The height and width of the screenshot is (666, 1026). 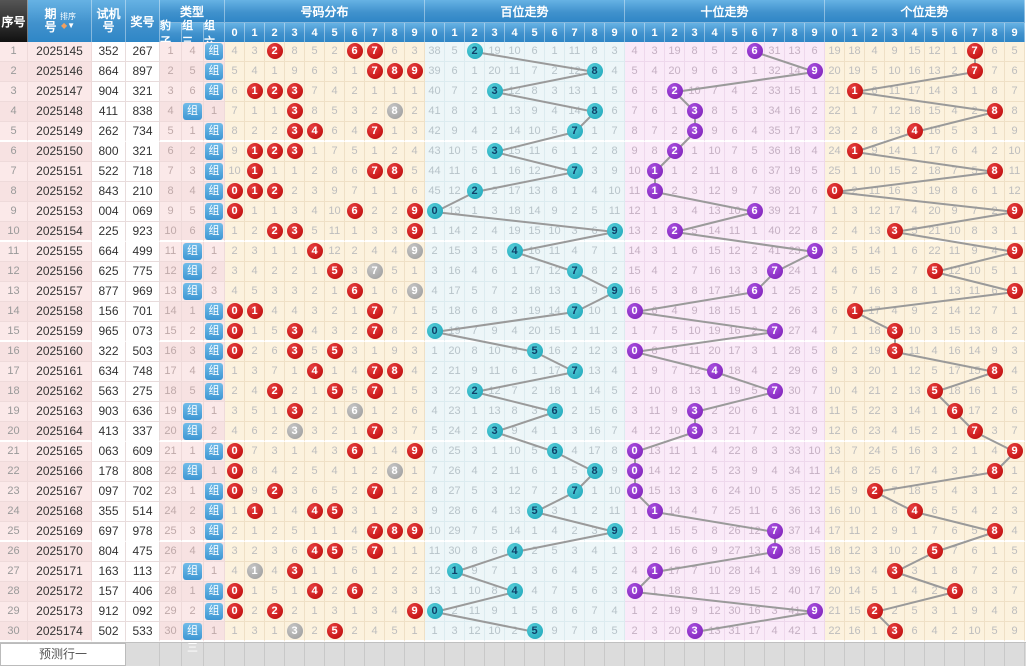 What do you see at coordinates (815, 572) in the screenshot?
I see `tens-trend-cell: 16` at bounding box center [815, 572].